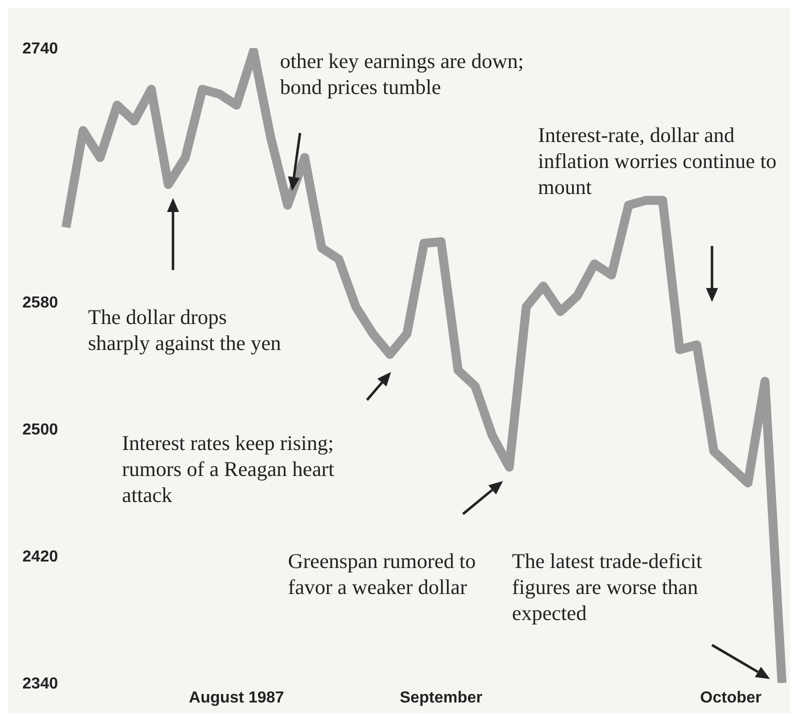  Describe the element at coordinates (185, 330) in the screenshot. I see `annotation: The dollar drops sharply against the yen` at that location.